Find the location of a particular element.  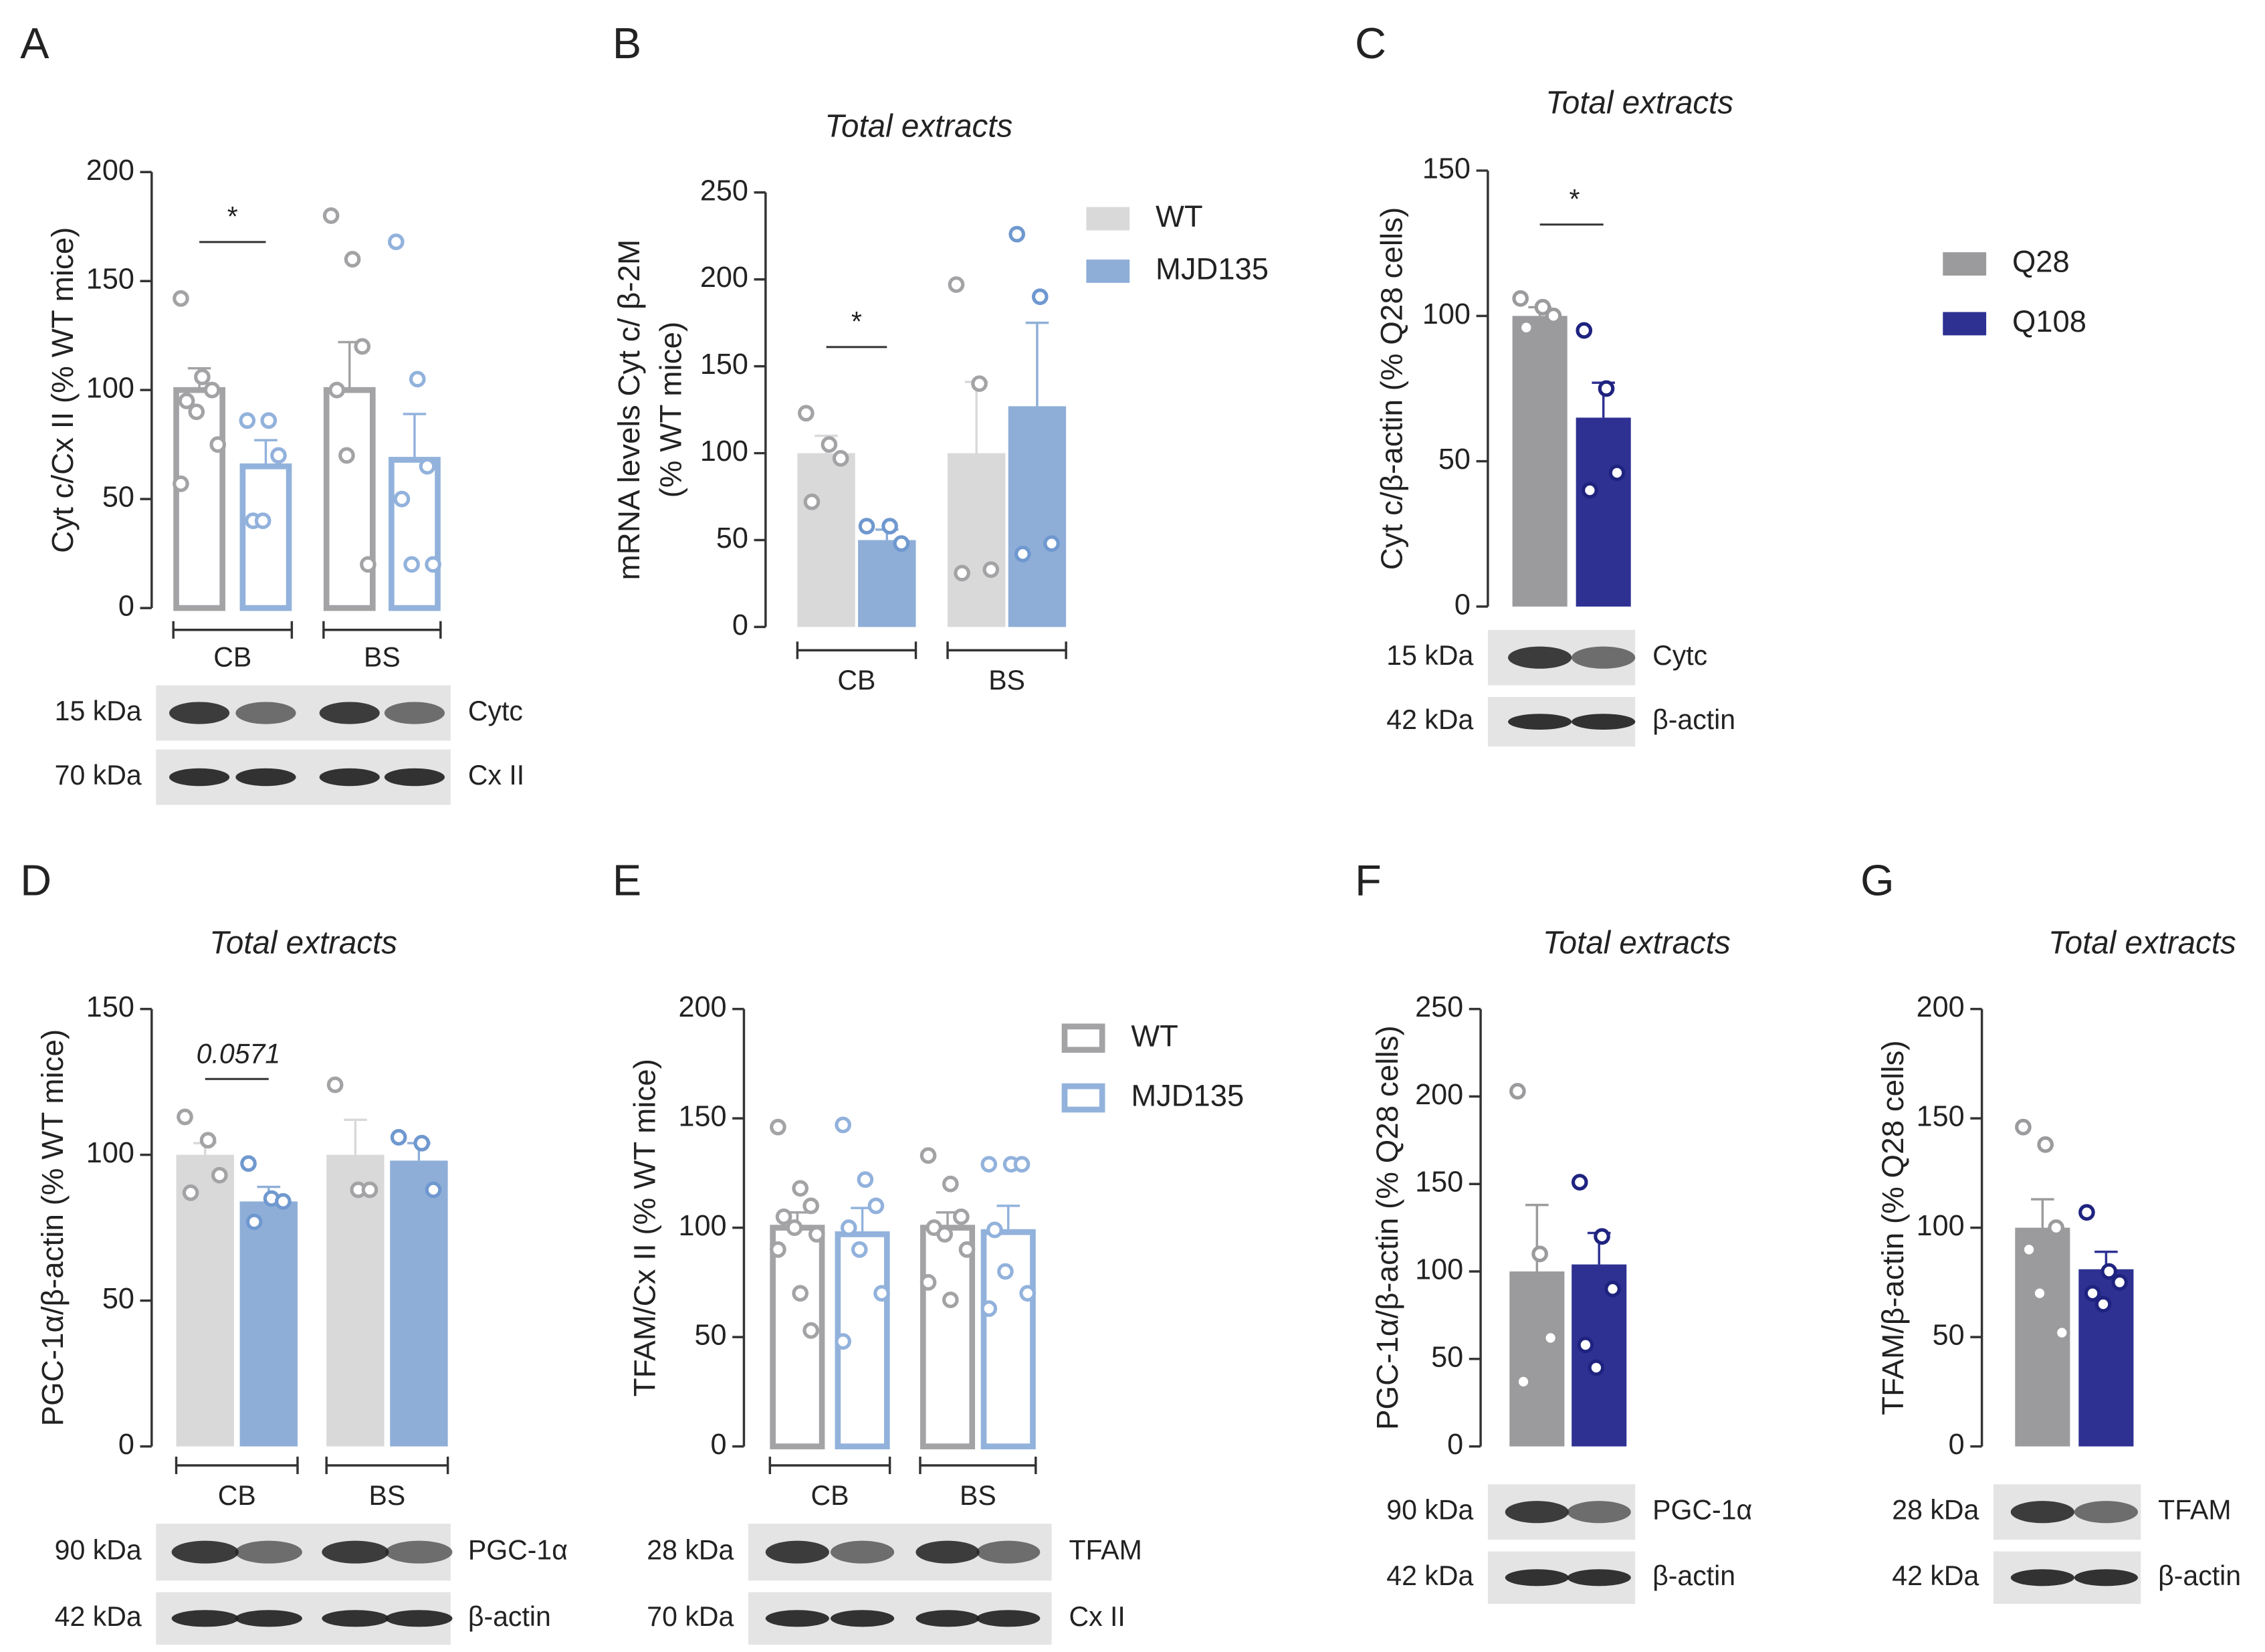

panel-letter: G is located at coordinates (1877, 879).